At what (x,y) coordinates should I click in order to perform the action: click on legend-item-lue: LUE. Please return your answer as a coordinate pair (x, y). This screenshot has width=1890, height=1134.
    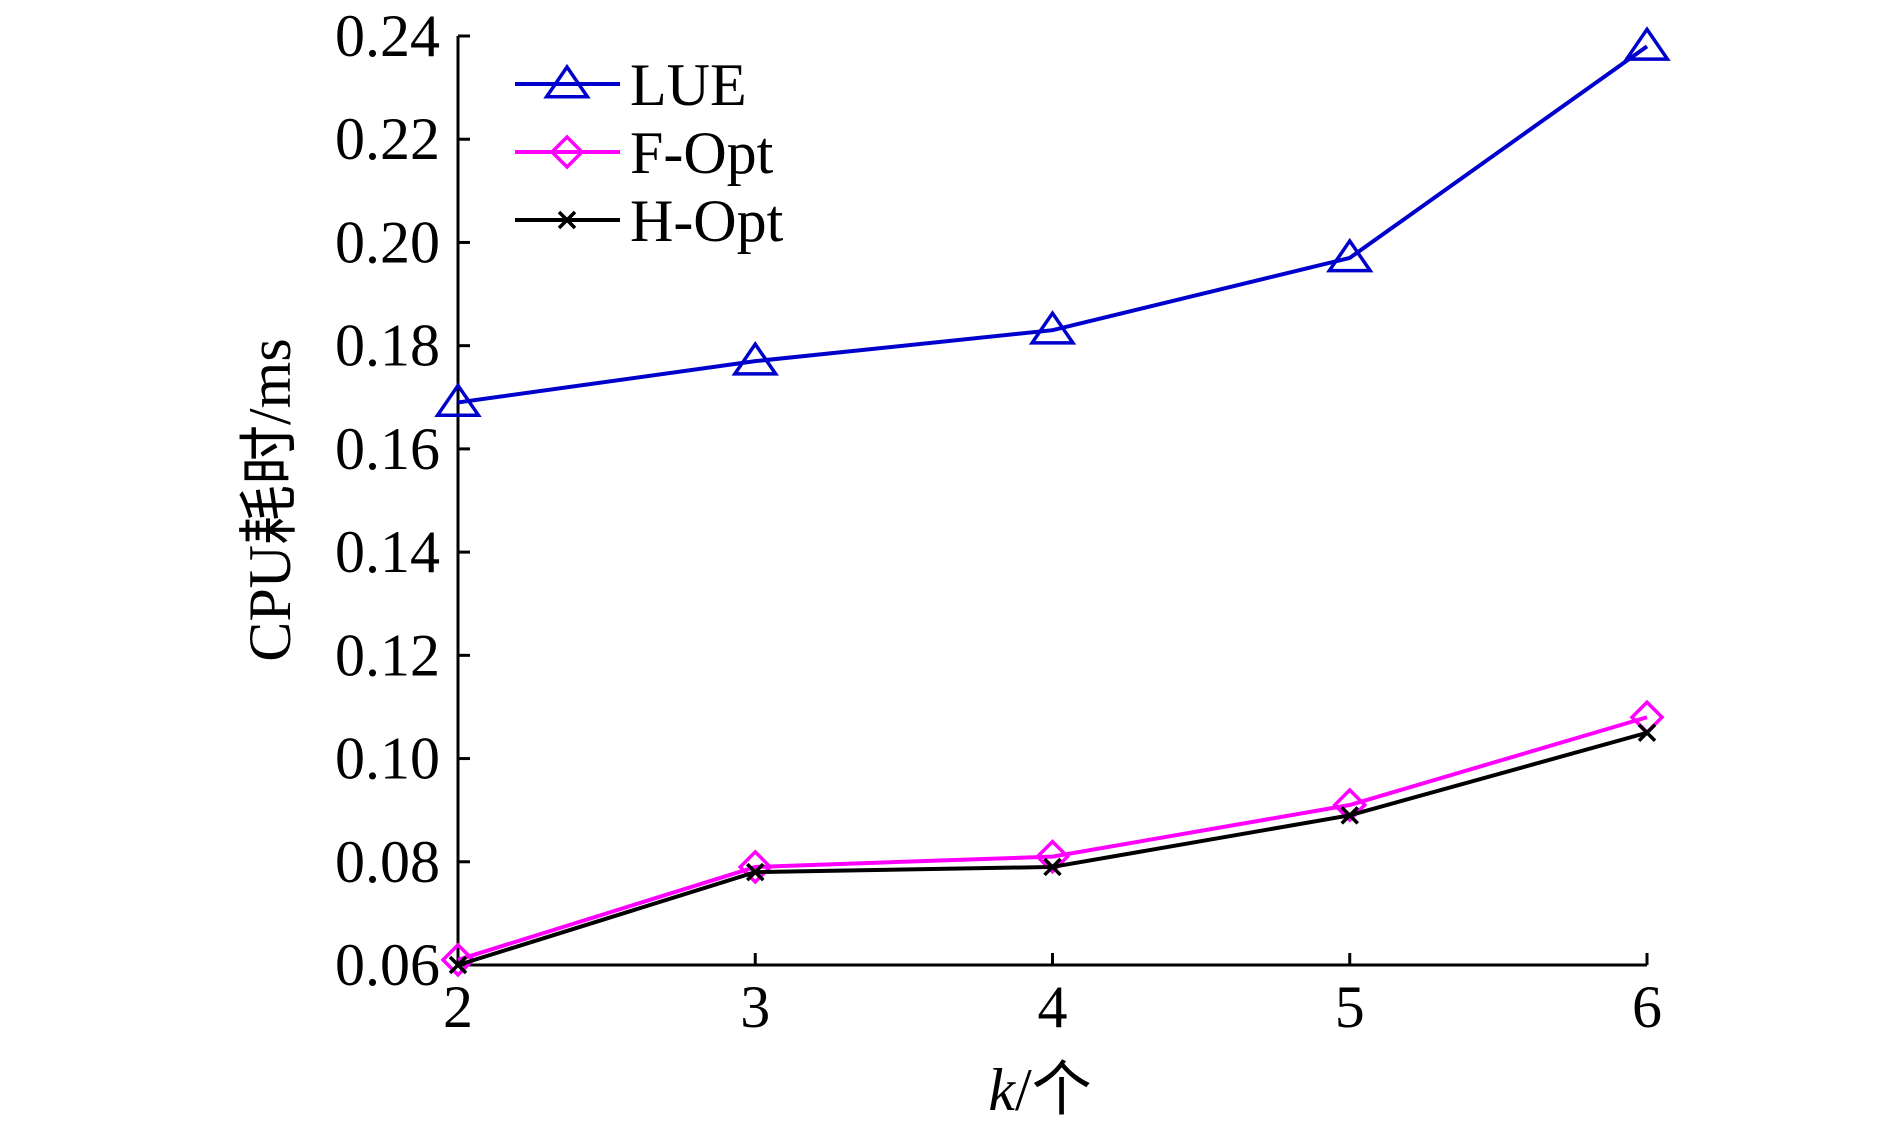
    Looking at the image, I should click on (631, 85).